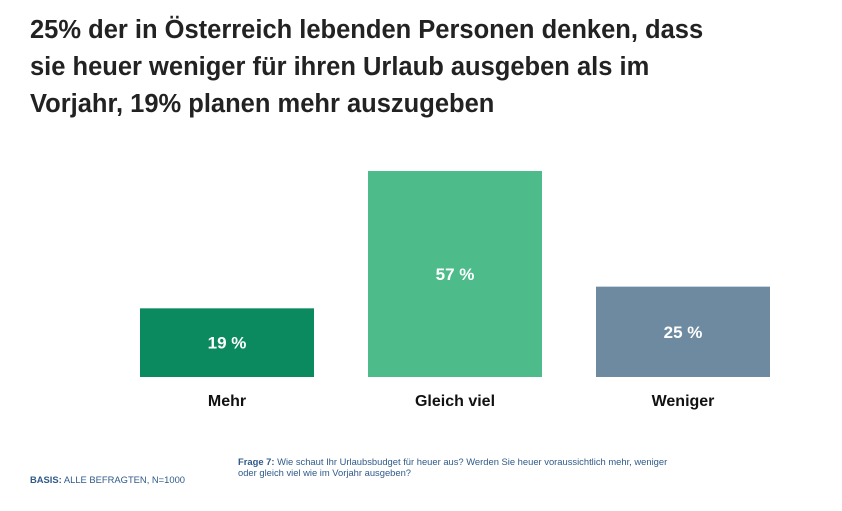  I want to click on bar-value-label: 19 %, so click(227, 343).